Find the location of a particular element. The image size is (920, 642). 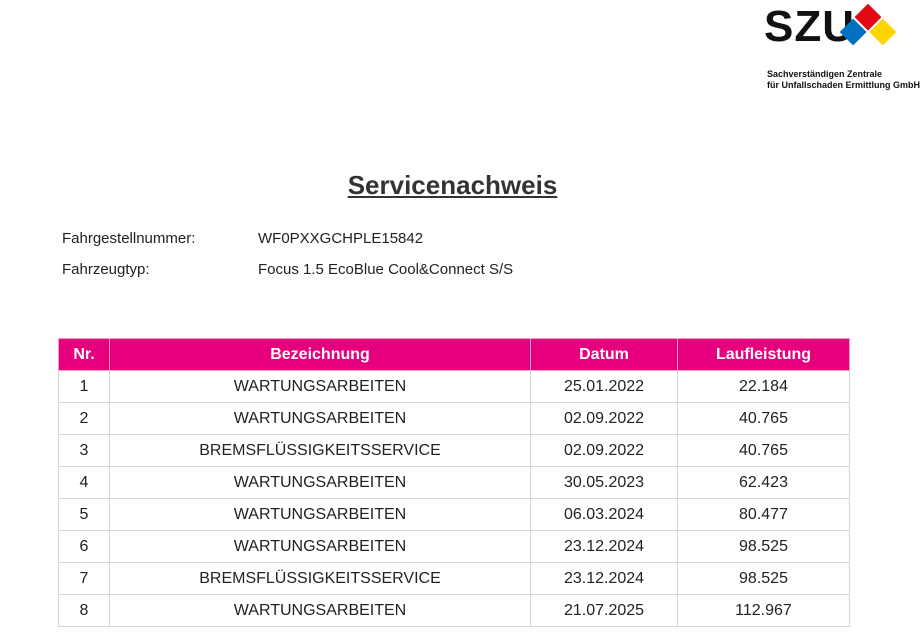

column-header: Datum is located at coordinates (604, 354).